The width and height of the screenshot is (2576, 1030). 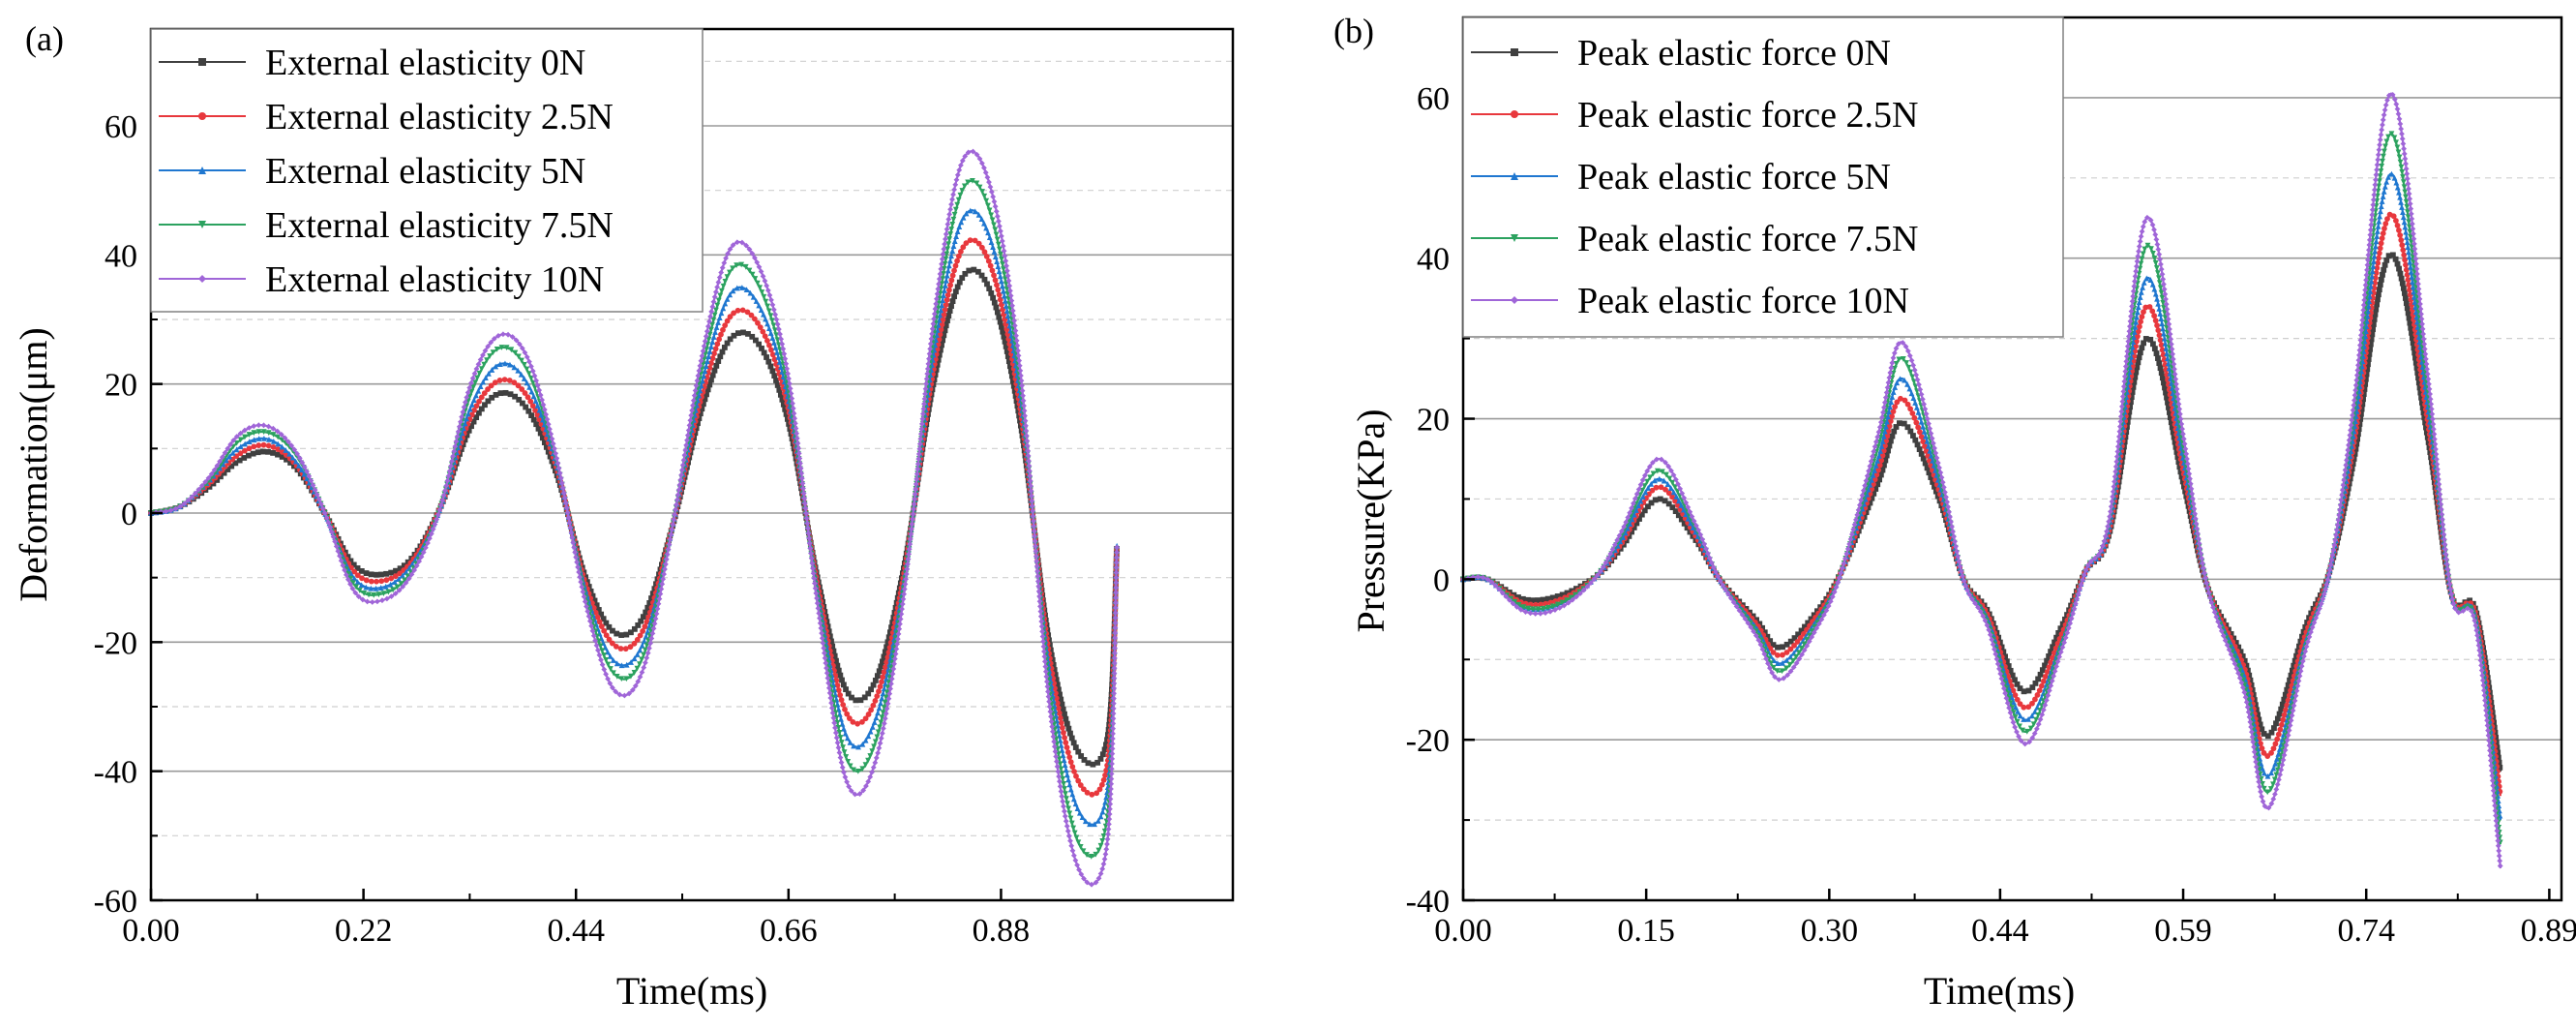 I want to click on panel-label-a: (a), so click(x=44, y=38).